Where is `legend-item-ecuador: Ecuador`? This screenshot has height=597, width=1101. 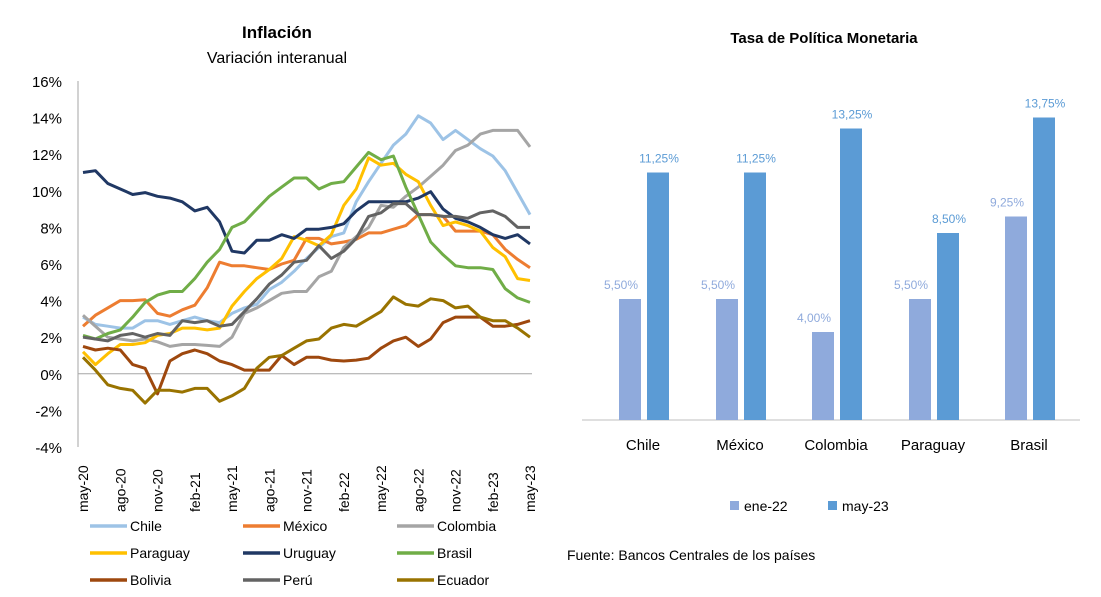 legend-item-ecuador: Ecuador is located at coordinates (443, 580).